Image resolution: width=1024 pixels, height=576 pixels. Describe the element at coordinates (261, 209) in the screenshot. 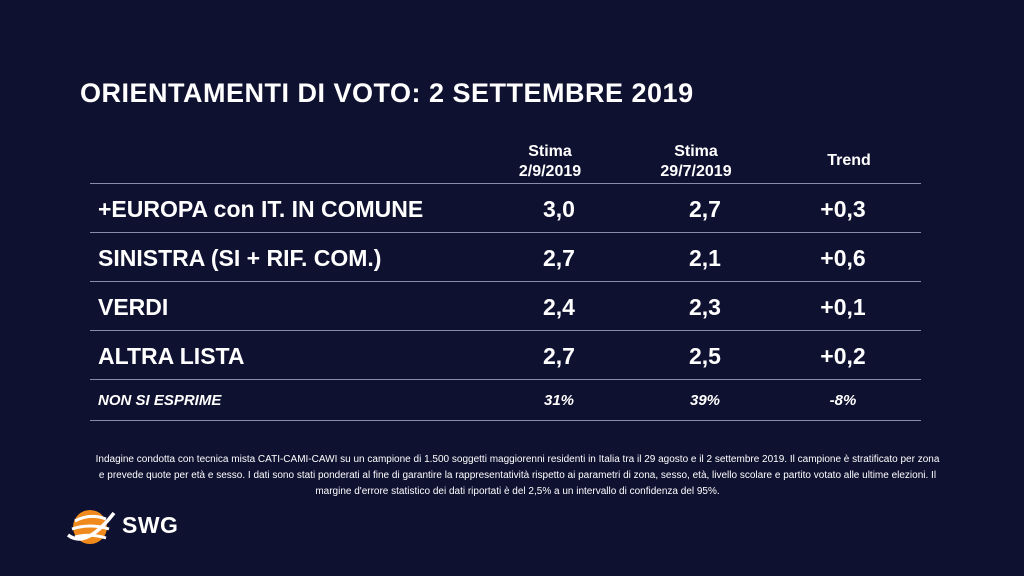

I see `party-name: +EUROPA con IT. IN COMUNE` at that location.